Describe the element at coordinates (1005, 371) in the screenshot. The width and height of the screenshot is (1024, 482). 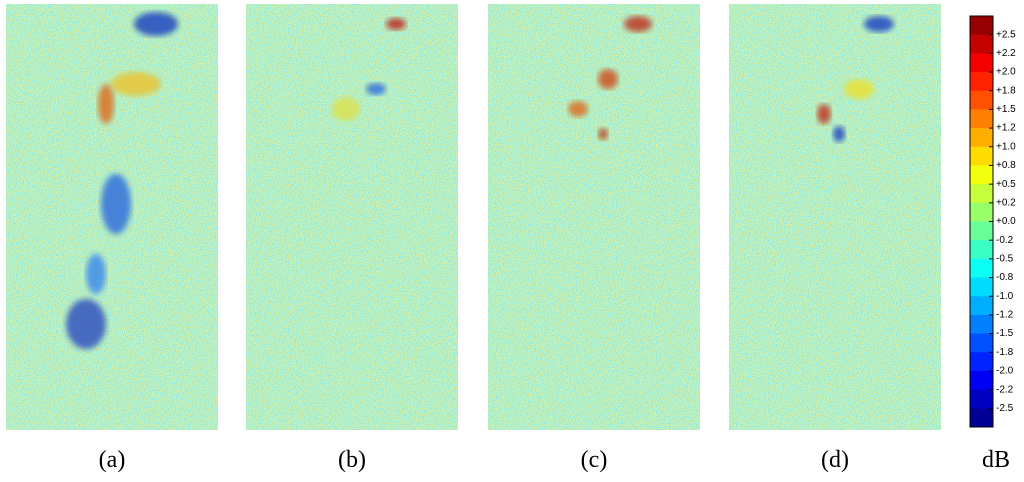
I see `colorbar-tick-label: -2.0` at that location.